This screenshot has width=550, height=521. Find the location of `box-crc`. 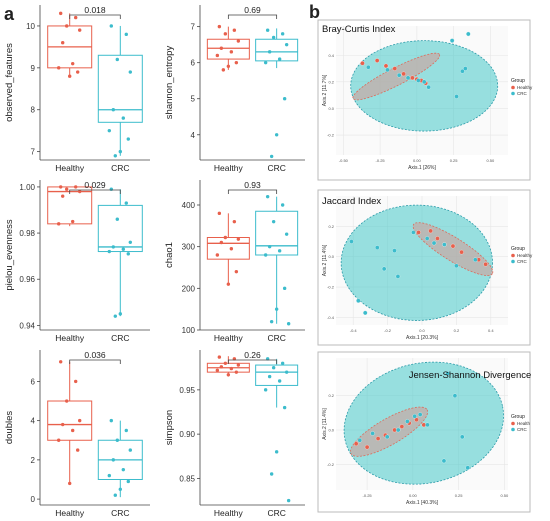

box-crc is located at coordinates (120, 88).